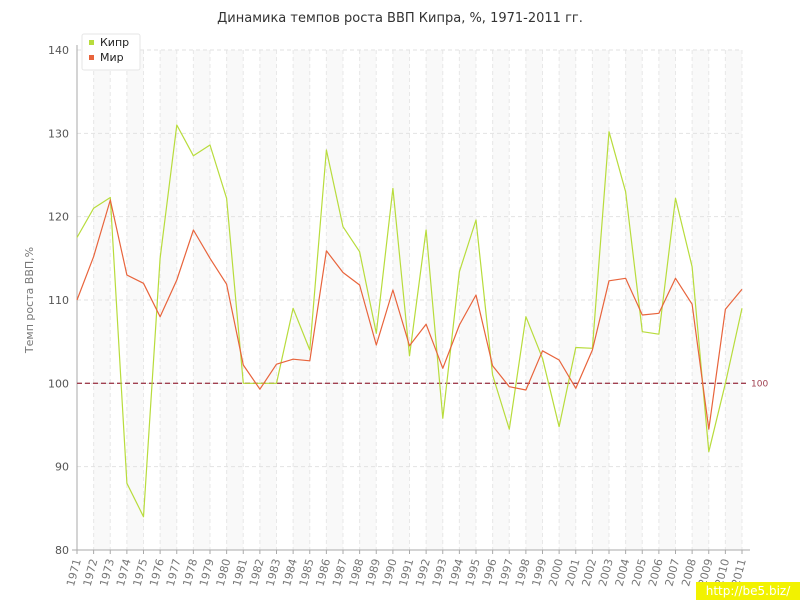 The image size is (800, 600). Describe the element at coordinates (759, 384) in the screenshot. I see `reference-line-label: 100` at that location.